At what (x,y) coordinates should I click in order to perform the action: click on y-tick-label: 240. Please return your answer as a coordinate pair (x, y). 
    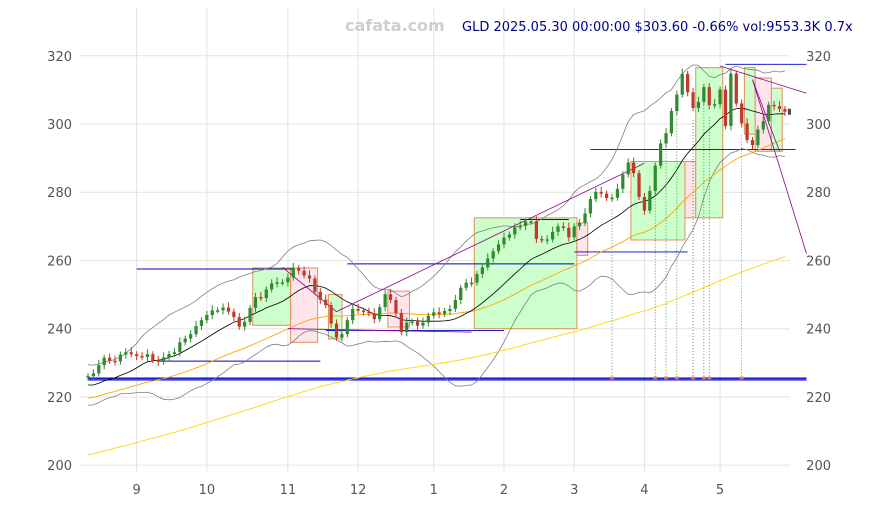
    Looking at the image, I should click on (59, 330).